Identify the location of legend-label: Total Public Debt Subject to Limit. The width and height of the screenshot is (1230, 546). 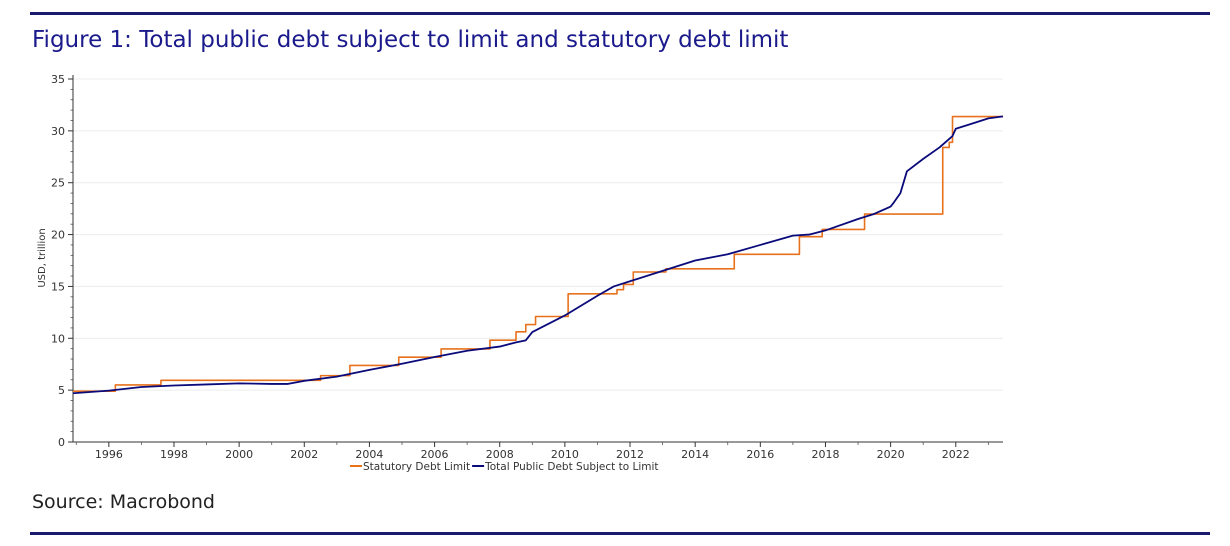
(571, 467).